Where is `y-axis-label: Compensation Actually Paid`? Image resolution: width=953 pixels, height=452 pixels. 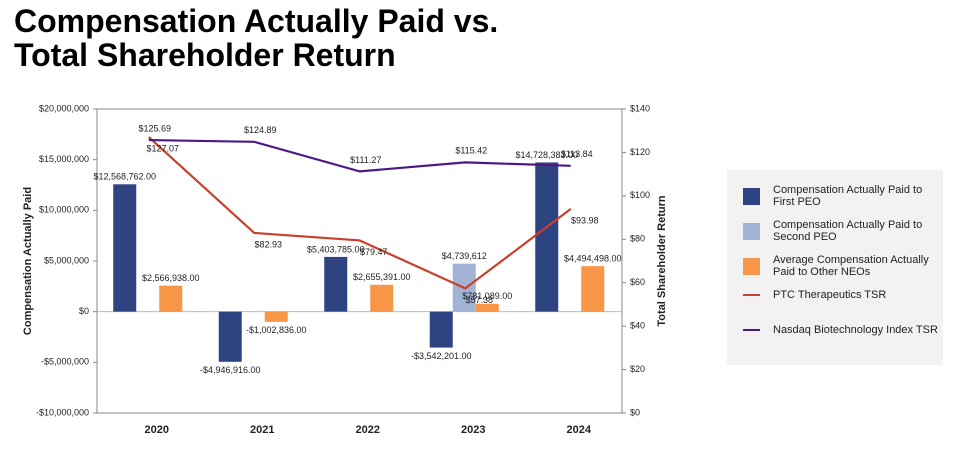
y-axis-label: Compensation Actually Paid is located at coordinates (28, 261).